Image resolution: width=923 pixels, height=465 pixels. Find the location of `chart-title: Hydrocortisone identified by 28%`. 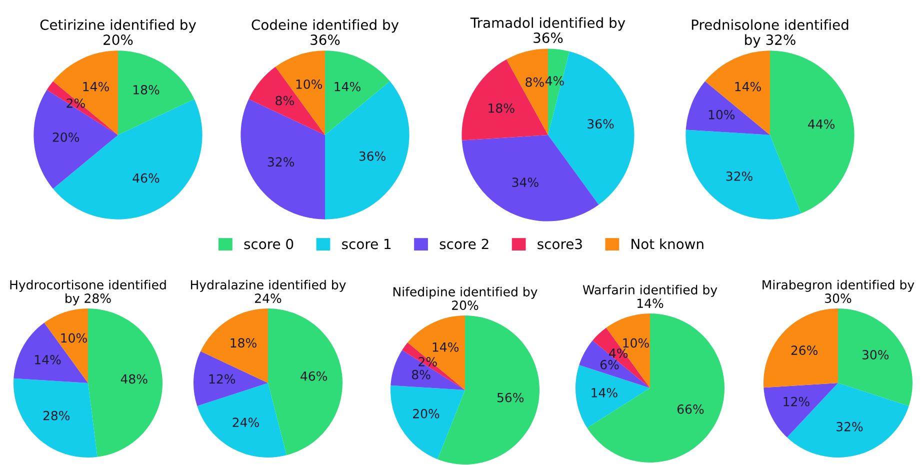

chart-title: Hydrocortisone identified by 28% is located at coordinates (88, 293).